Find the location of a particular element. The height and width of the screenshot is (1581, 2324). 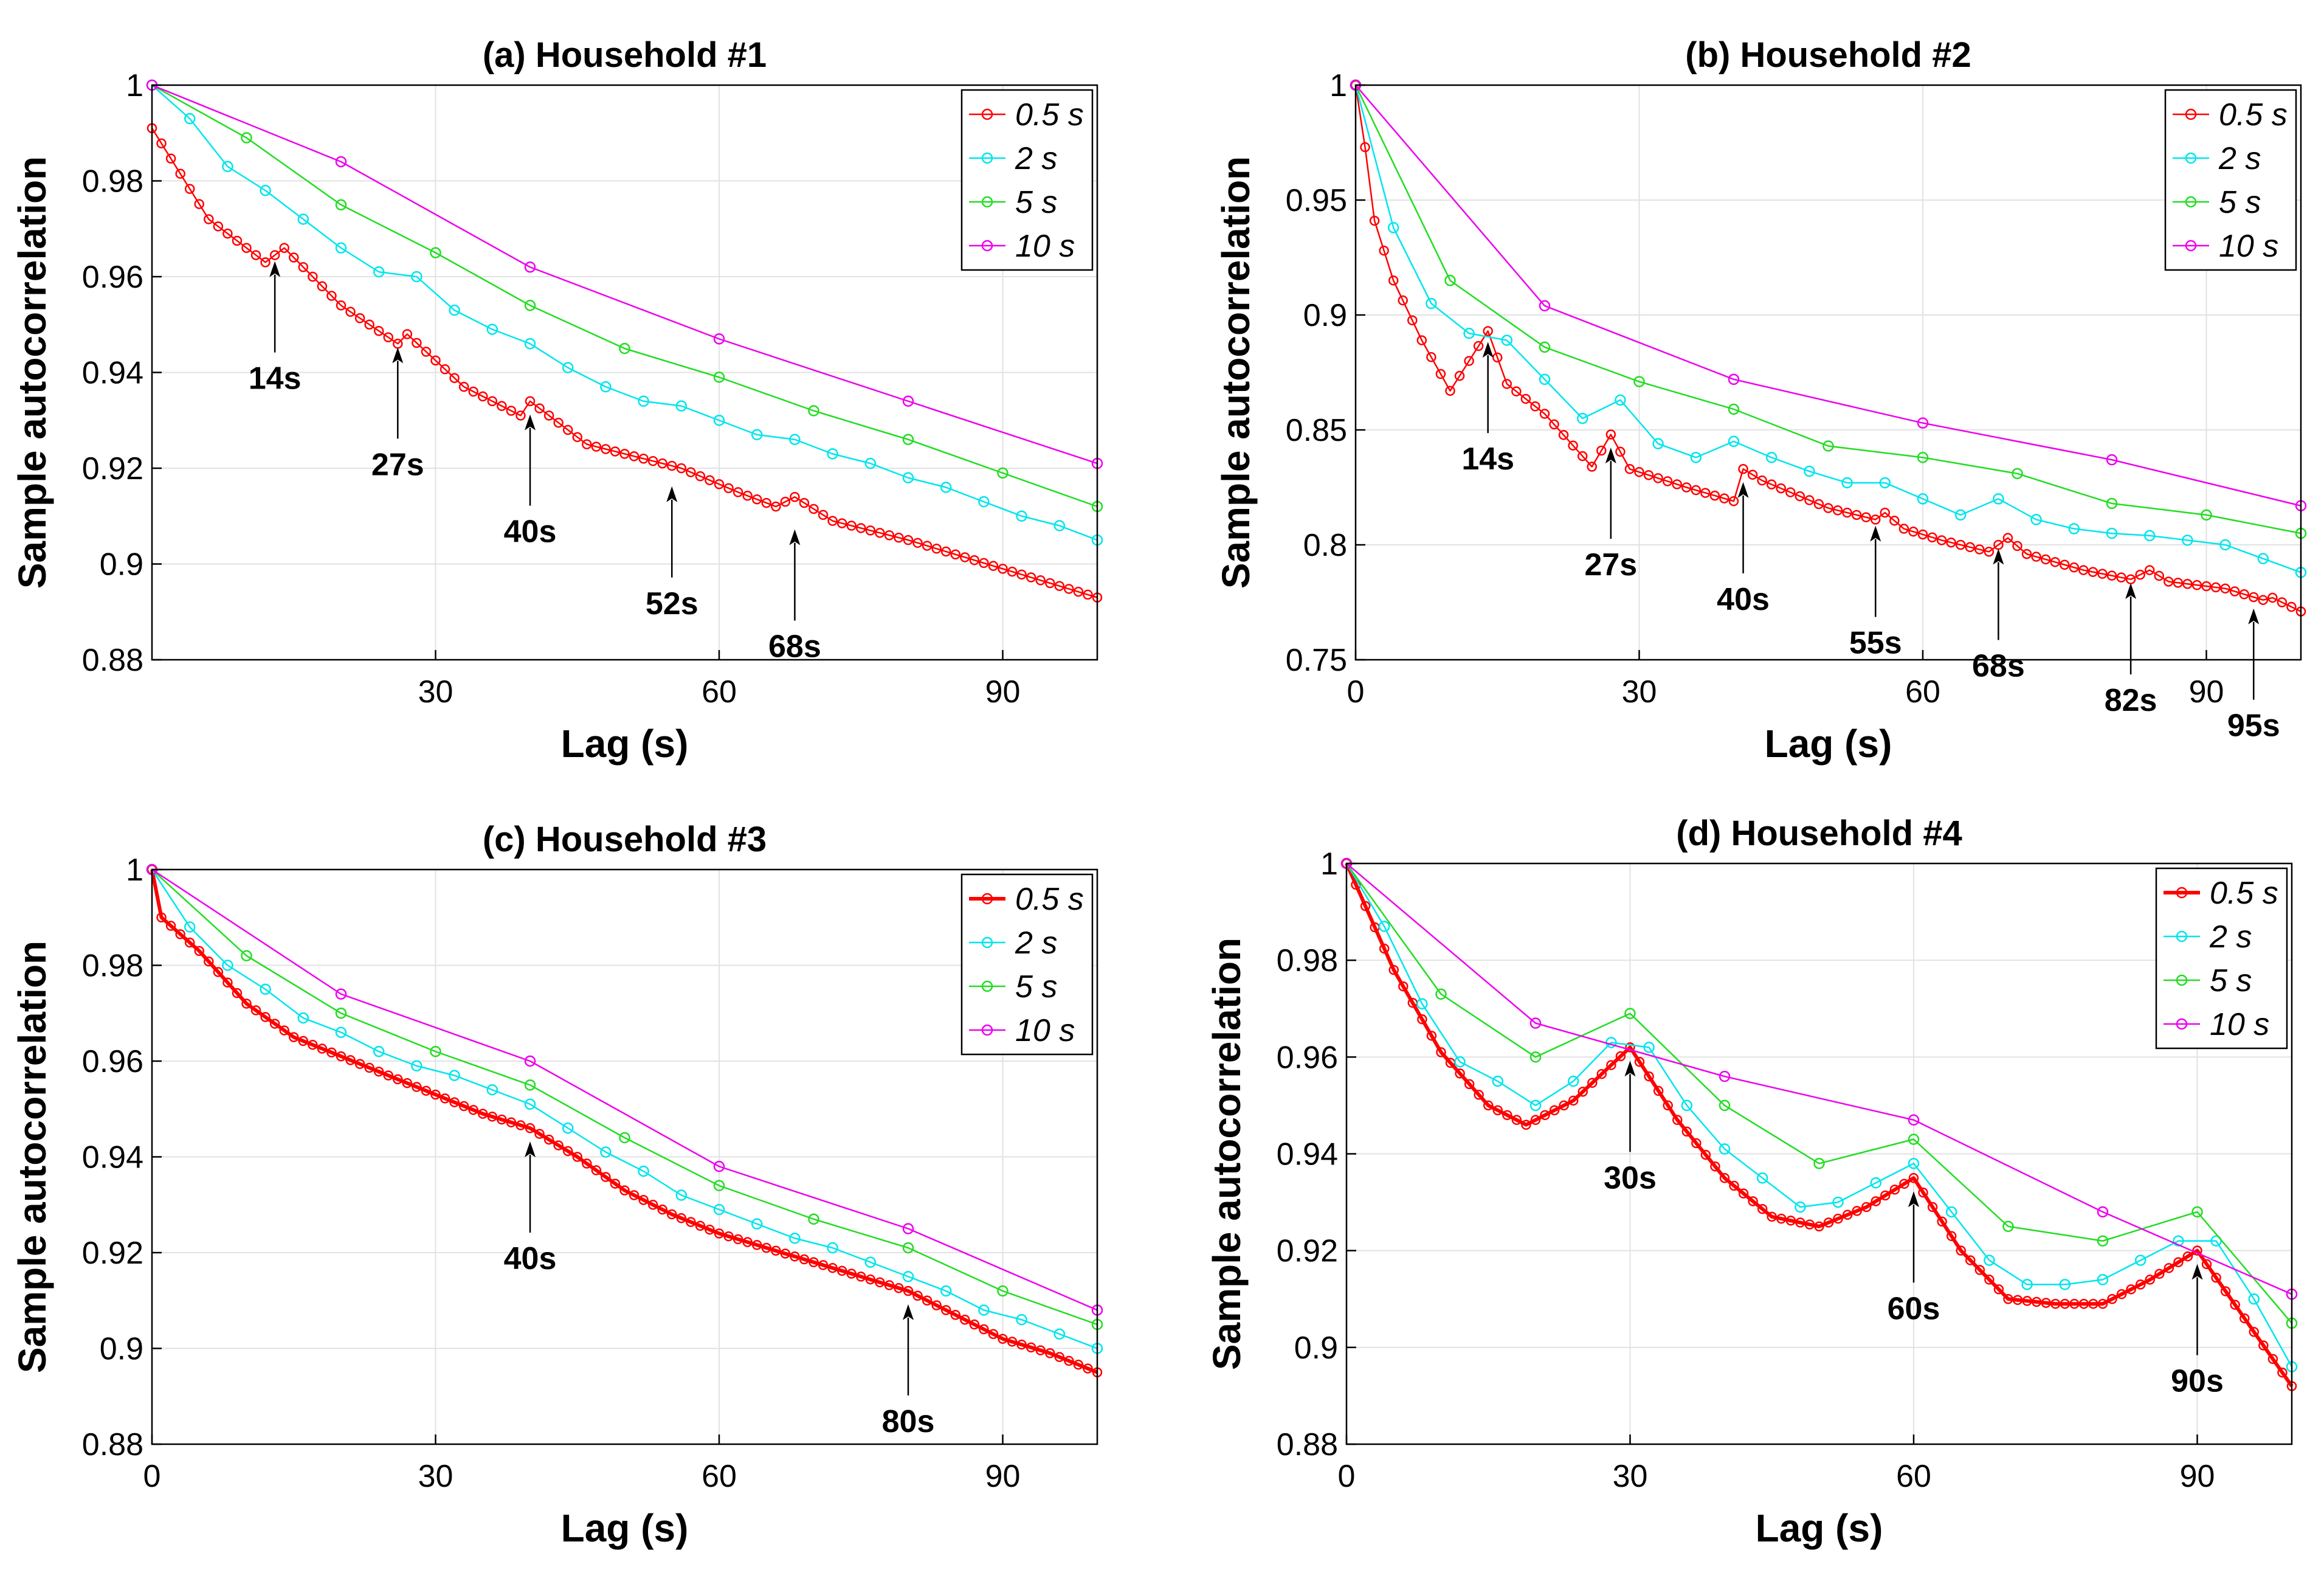

series-05ss is located at coordinates (625, 1121).